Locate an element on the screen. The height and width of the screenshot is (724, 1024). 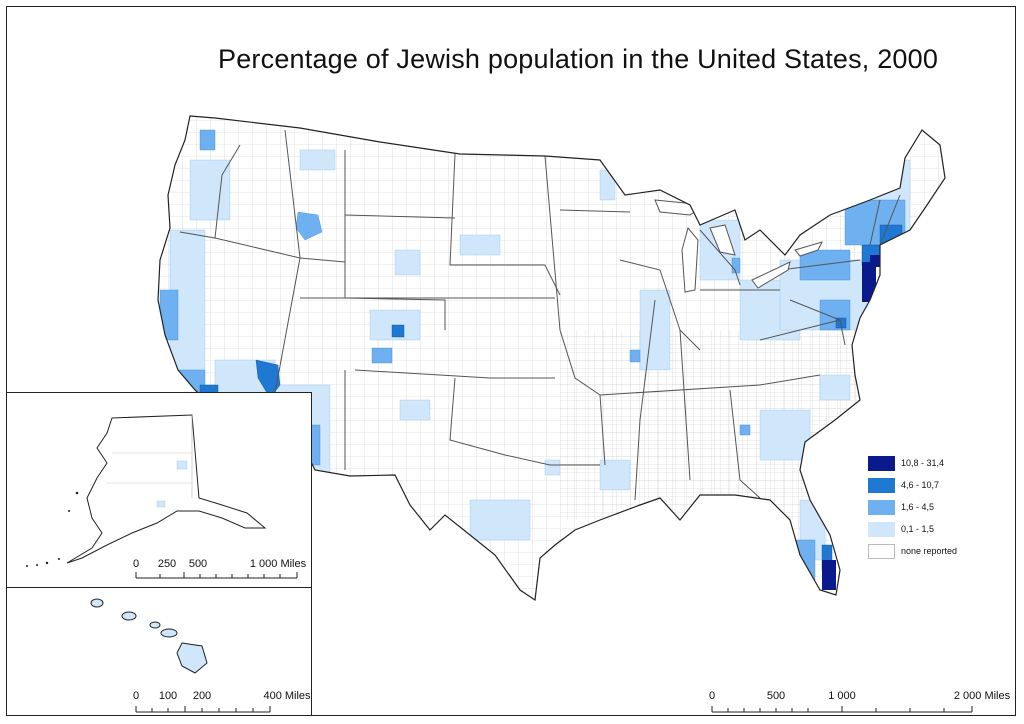
legend-label: 10,8 - 31,4 is located at coordinates (923, 463).